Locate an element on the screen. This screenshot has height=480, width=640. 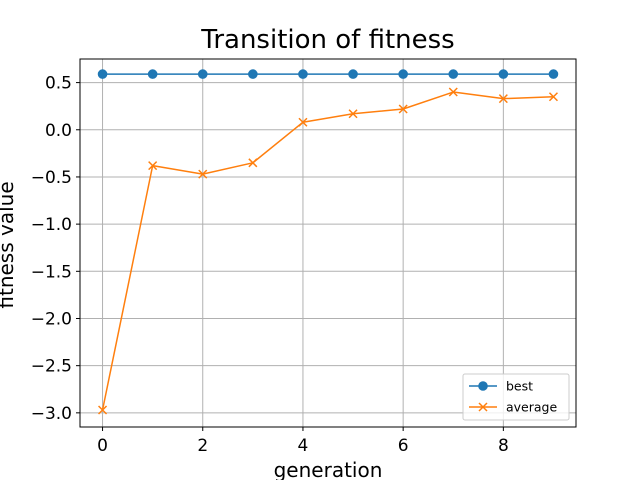
x-tick-label: 0 is located at coordinates (102, 446).